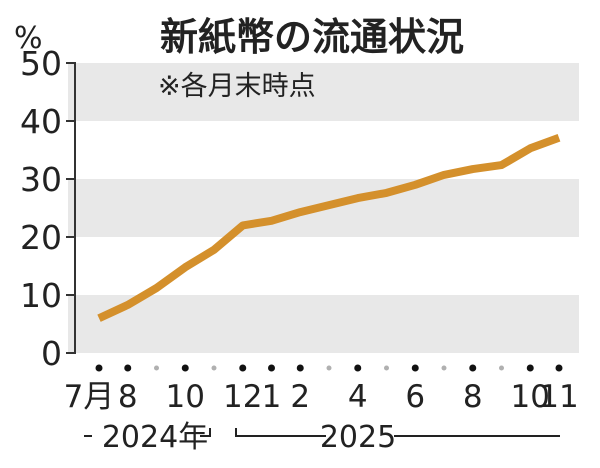 The height and width of the screenshot is (468, 600). What do you see at coordinates (51, 353) in the screenshot?
I see `y-tick-label: 0` at bounding box center [51, 353].